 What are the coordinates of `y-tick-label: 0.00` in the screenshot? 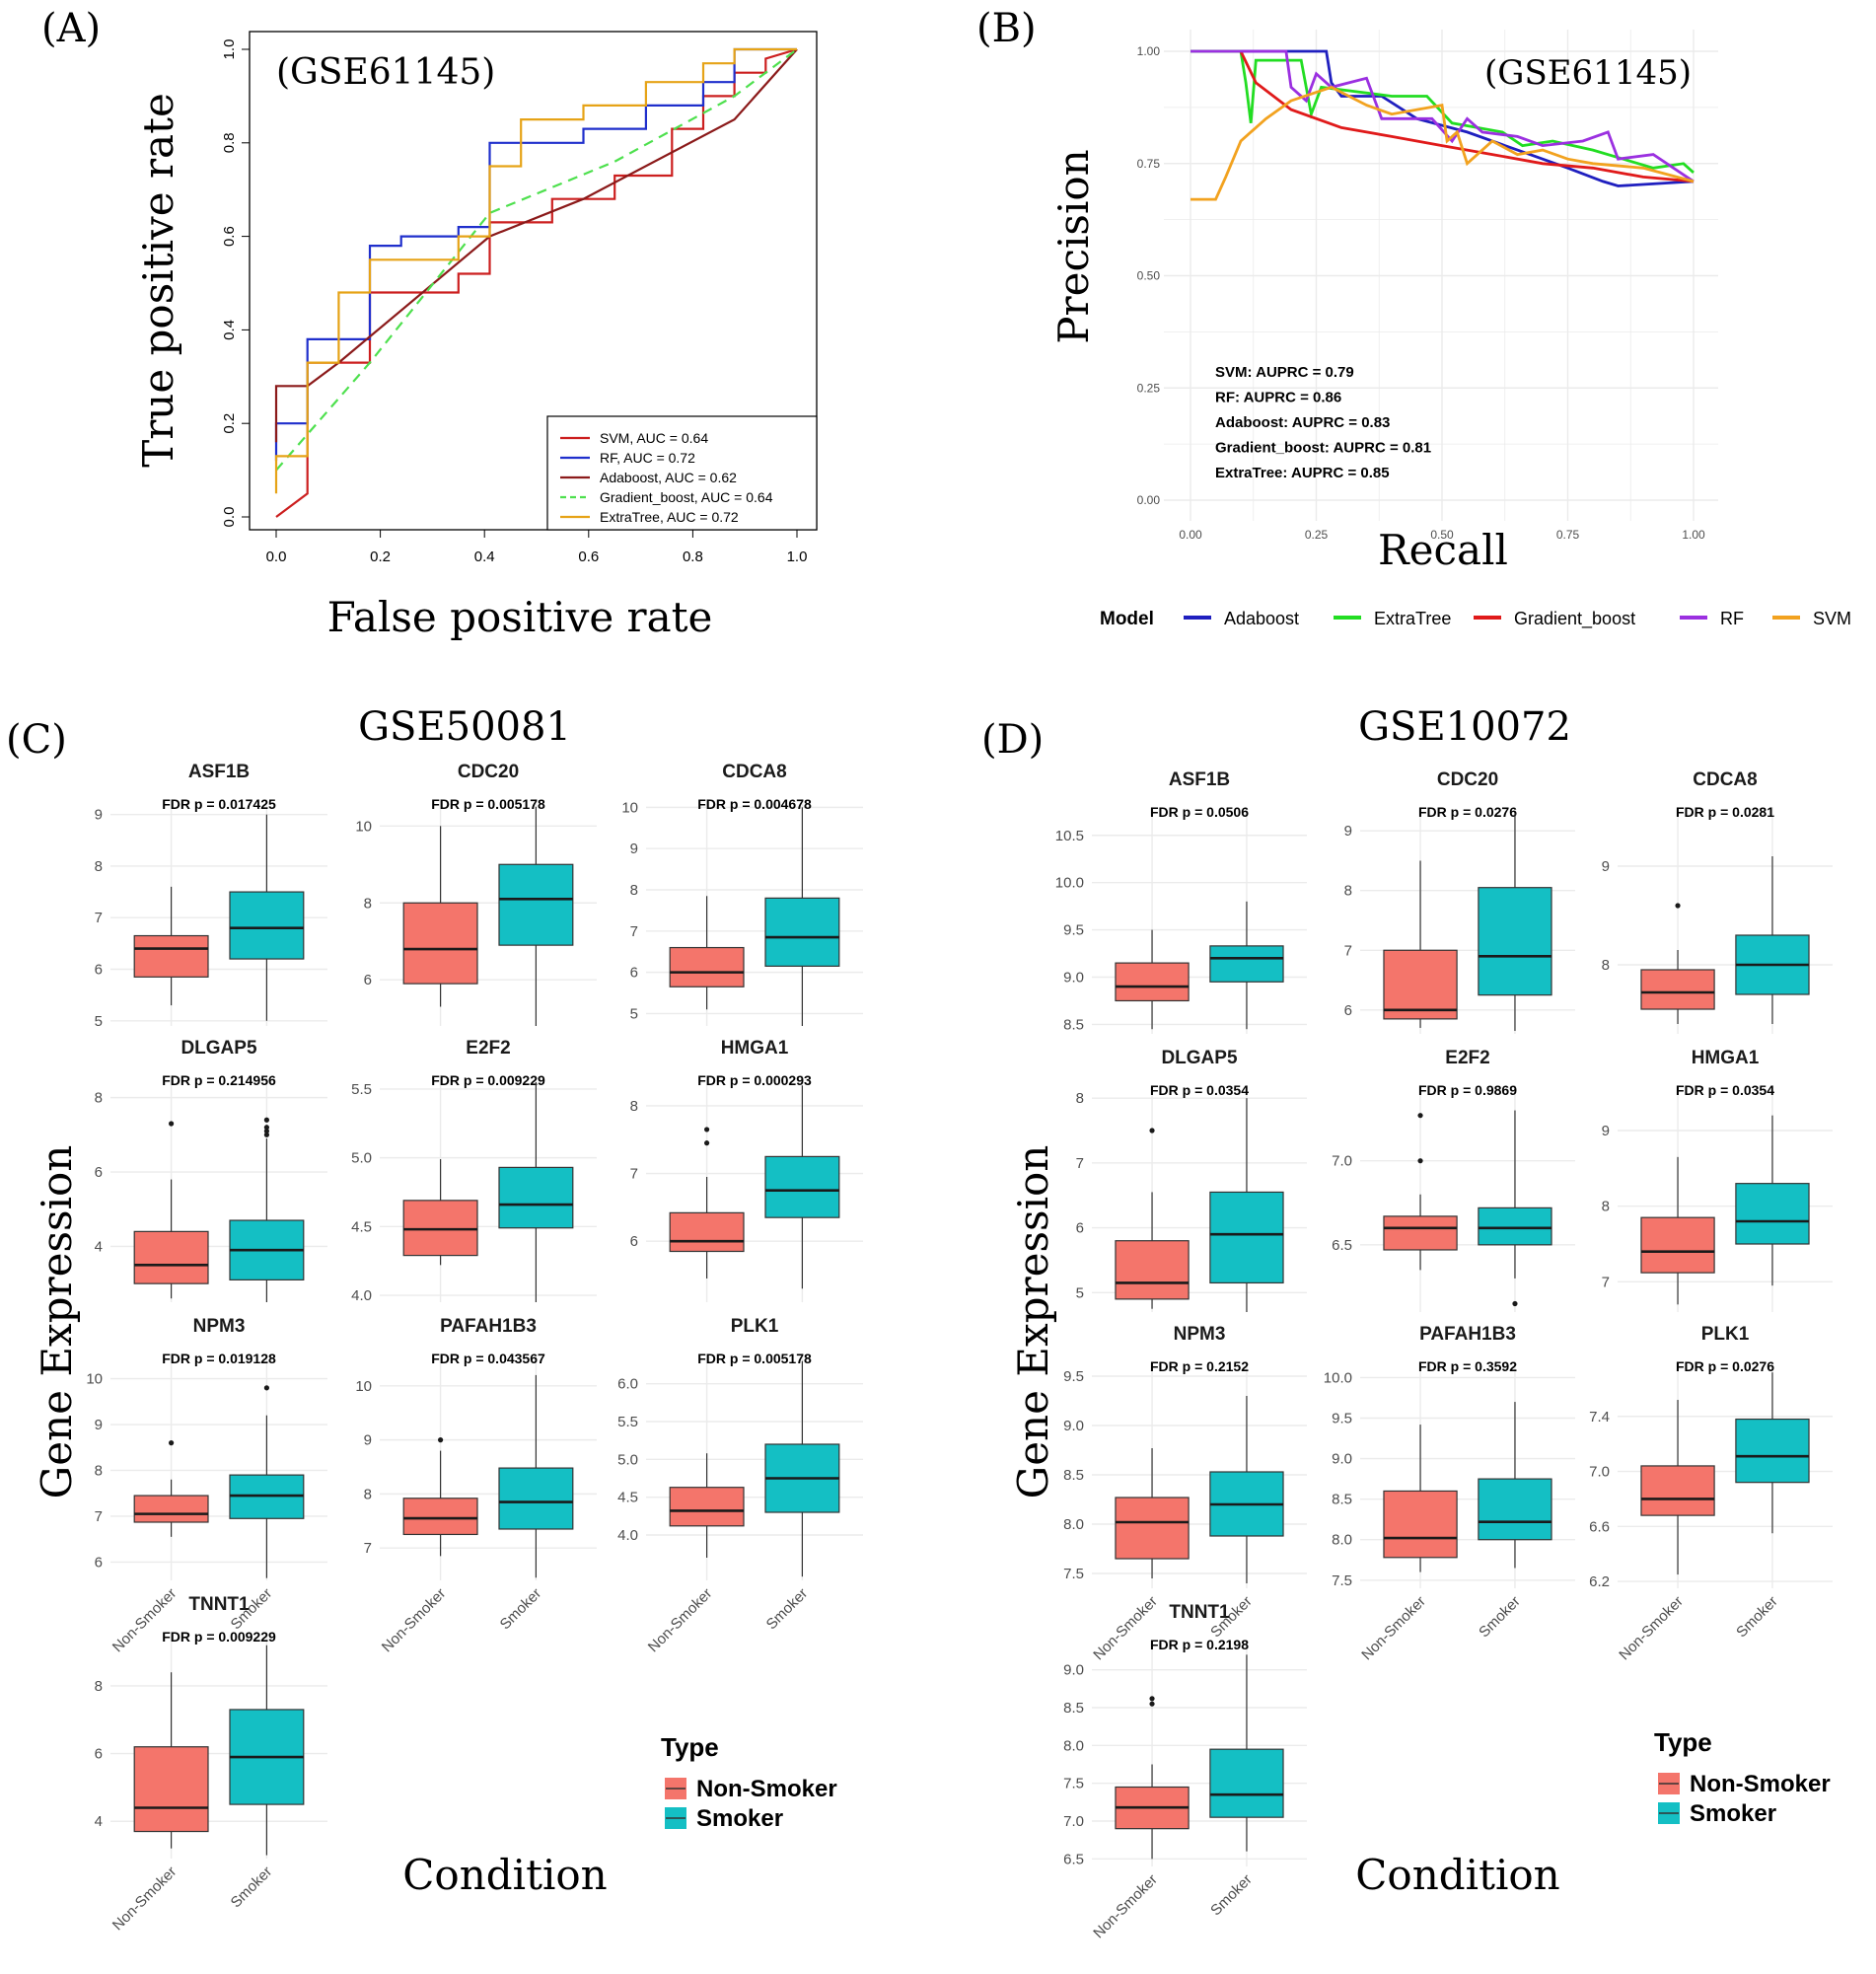 It's located at (1149, 500).